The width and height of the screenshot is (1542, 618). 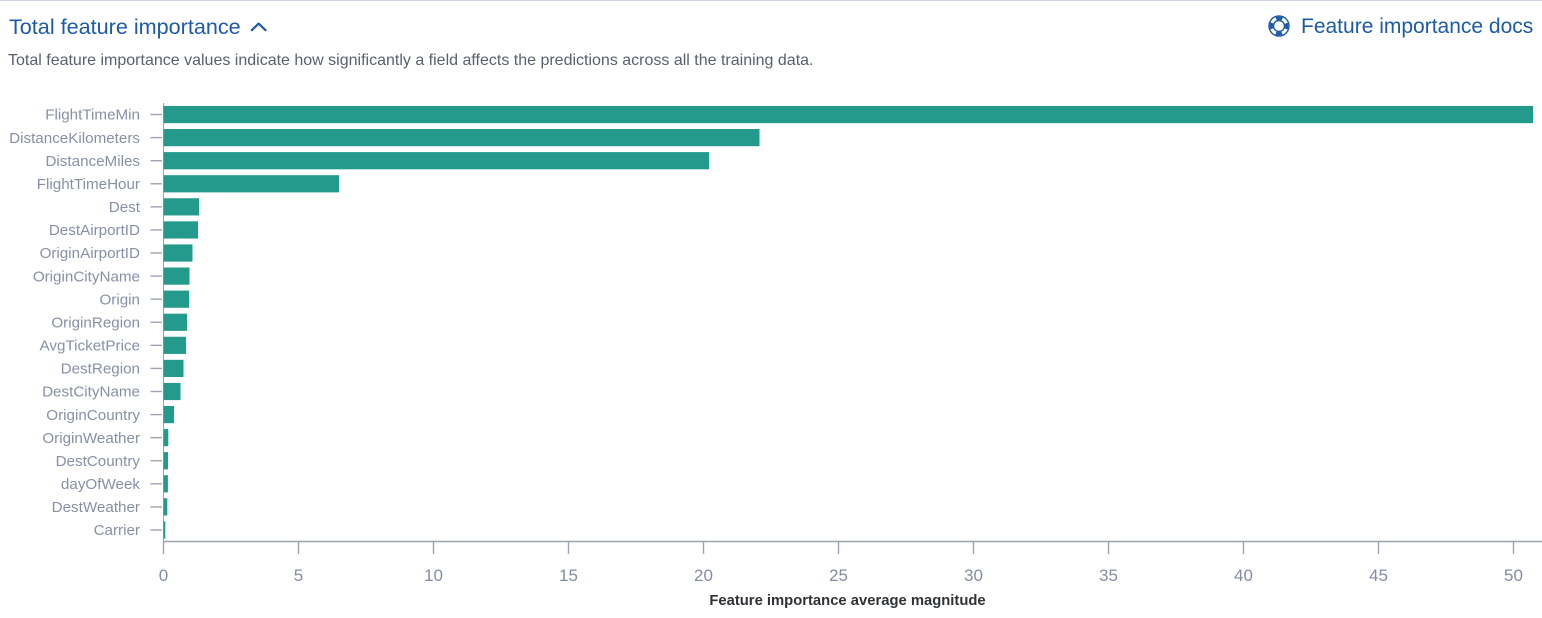 I want to click on svg-text: DestCityName, so click(x=91, y=392).